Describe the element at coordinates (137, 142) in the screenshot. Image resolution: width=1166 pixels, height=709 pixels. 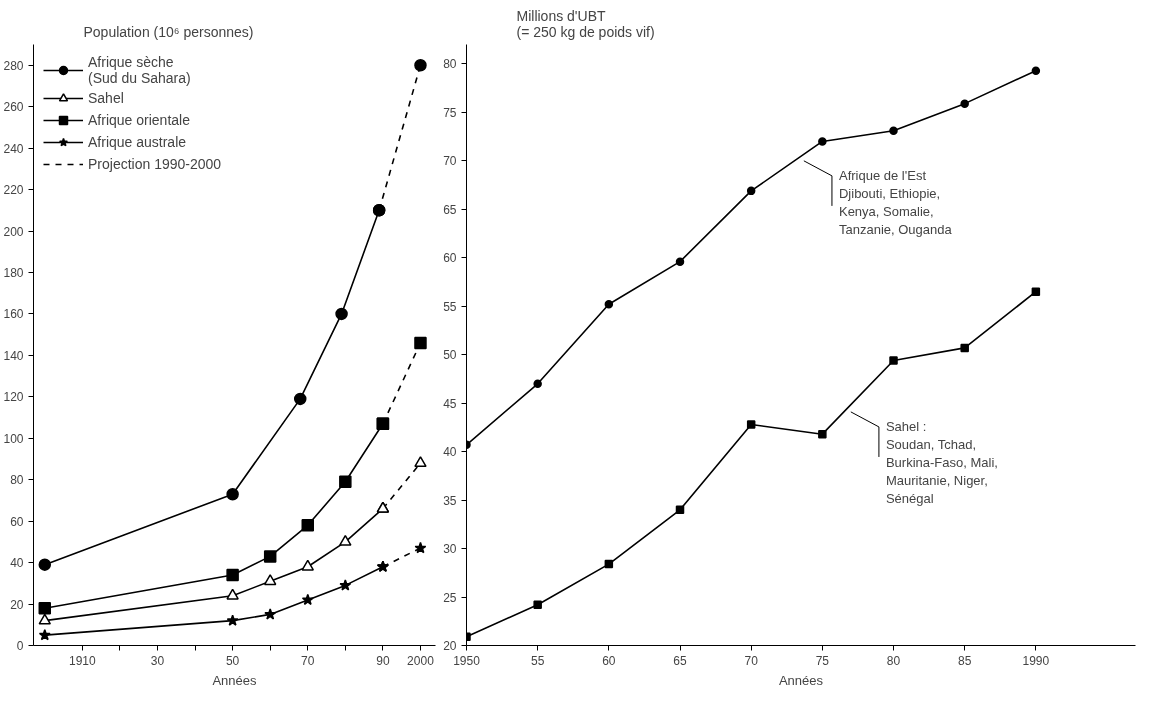
I see `legend-label: Afrique australe` at that location.